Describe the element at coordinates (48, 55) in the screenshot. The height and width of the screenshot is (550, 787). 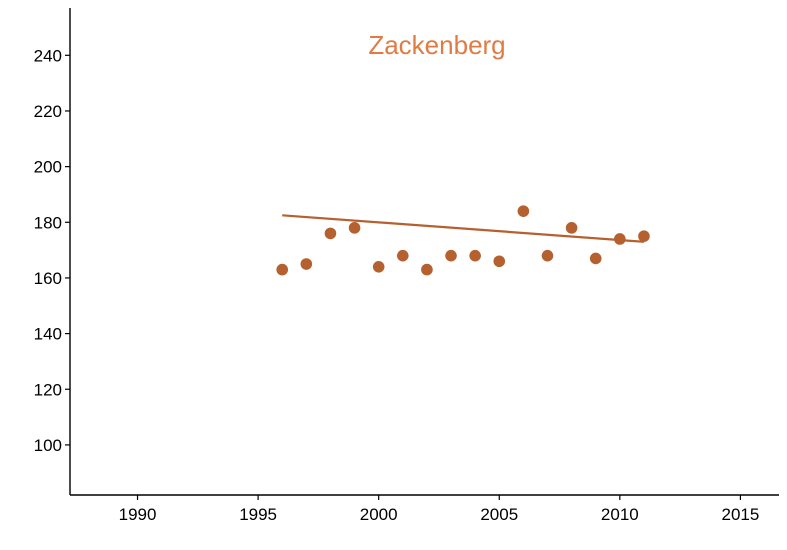
I see `y-tick-label: 240` at that location.